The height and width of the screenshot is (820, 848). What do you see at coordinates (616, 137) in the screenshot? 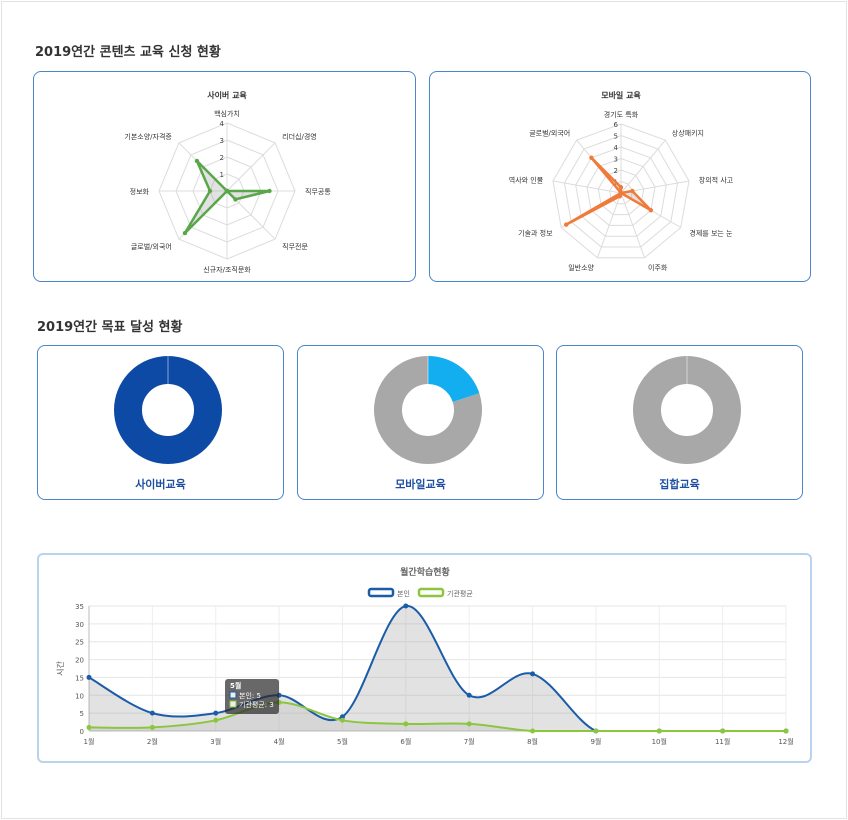
I see `mobile-radar-tick-label: 5` at bounding box center [616, 137].